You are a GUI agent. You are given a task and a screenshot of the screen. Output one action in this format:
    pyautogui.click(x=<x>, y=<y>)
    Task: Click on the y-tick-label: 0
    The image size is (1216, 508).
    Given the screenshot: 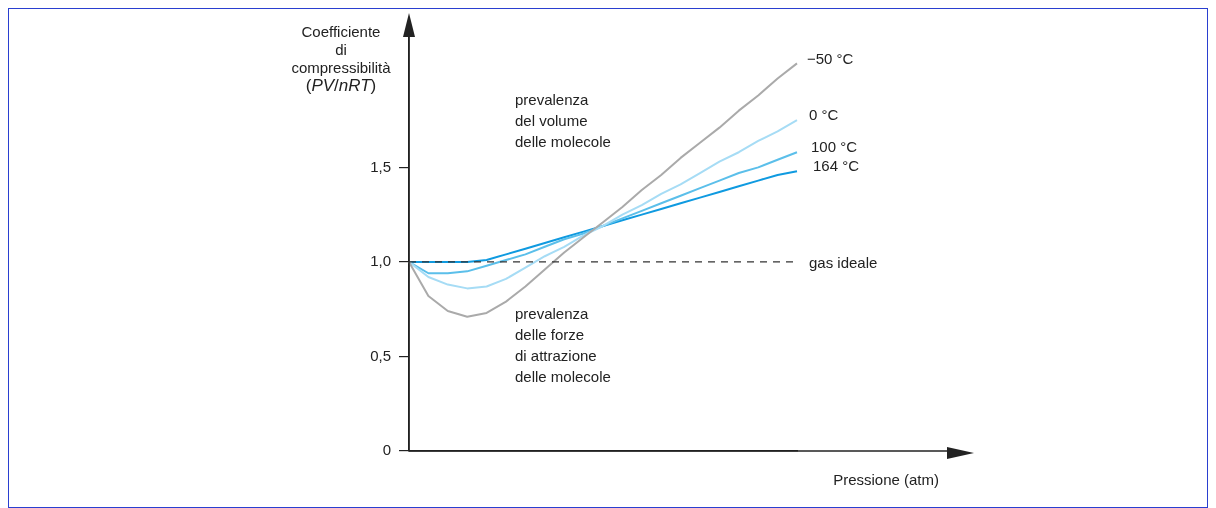 What is the action you would take?
    pyautogui.click(x=386, y=450)
    